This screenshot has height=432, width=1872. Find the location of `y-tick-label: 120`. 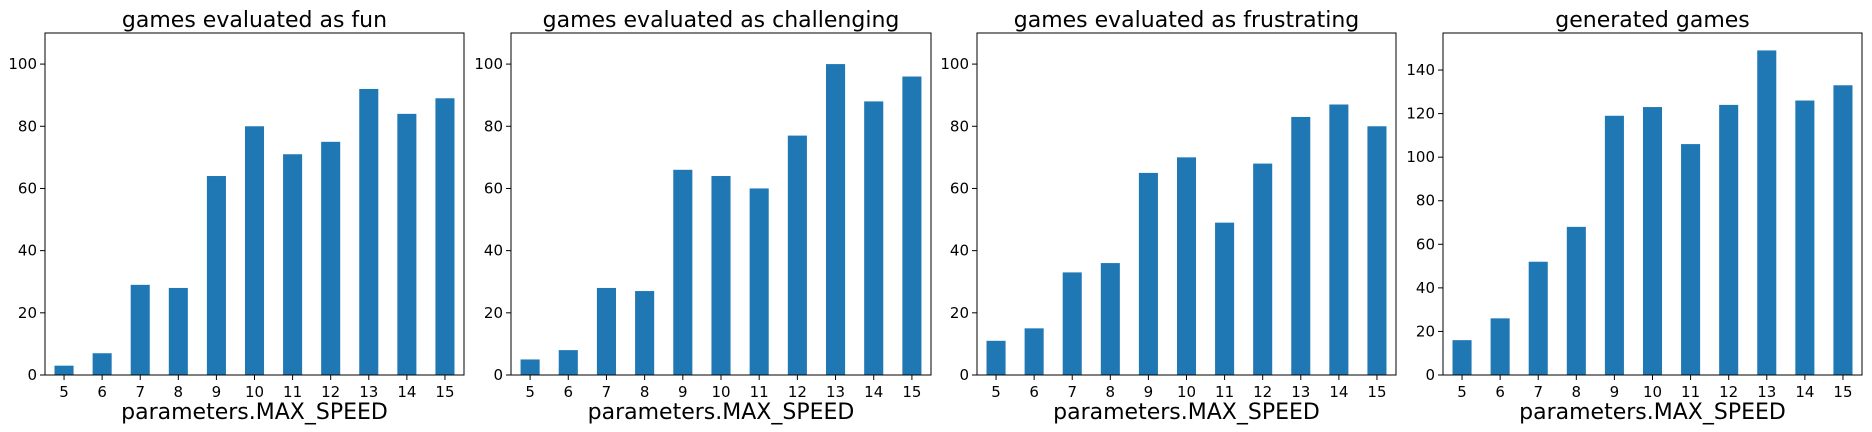

y-tick-label: 120 is located at coordinates (1420, 114).